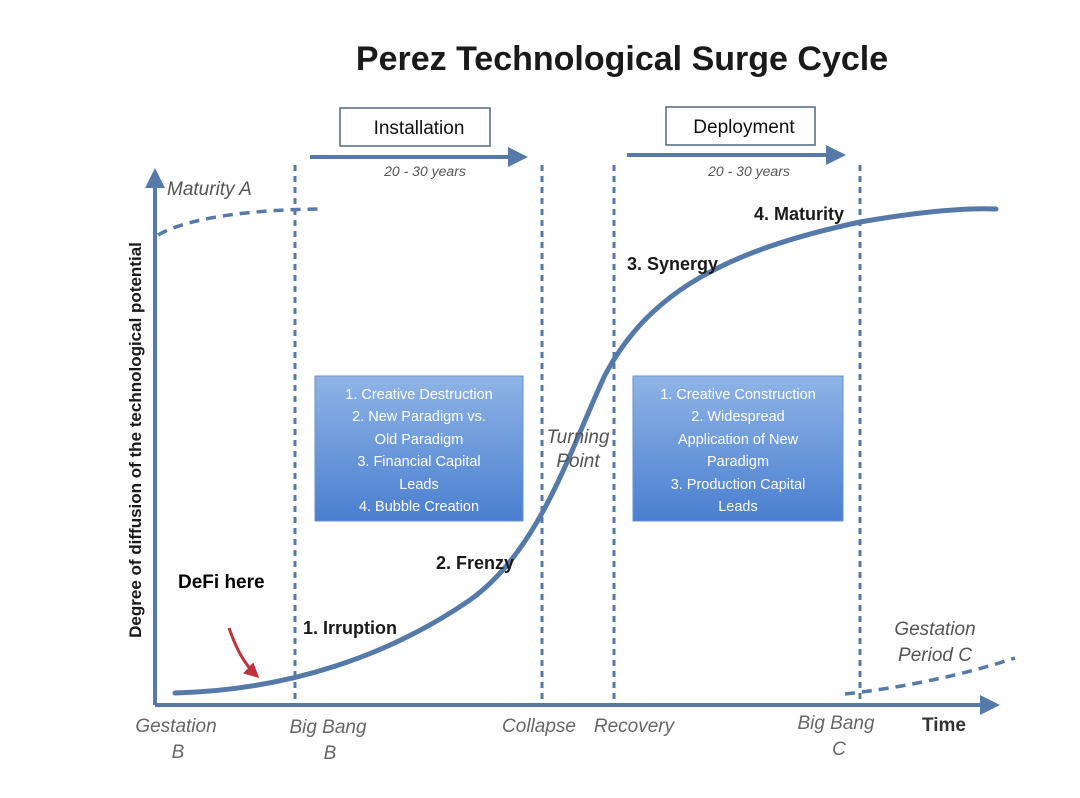  What do you see at coordinates (239, 222) in the screenshot?
I see `maturity-a-curve` at bounding box center [239, 222].